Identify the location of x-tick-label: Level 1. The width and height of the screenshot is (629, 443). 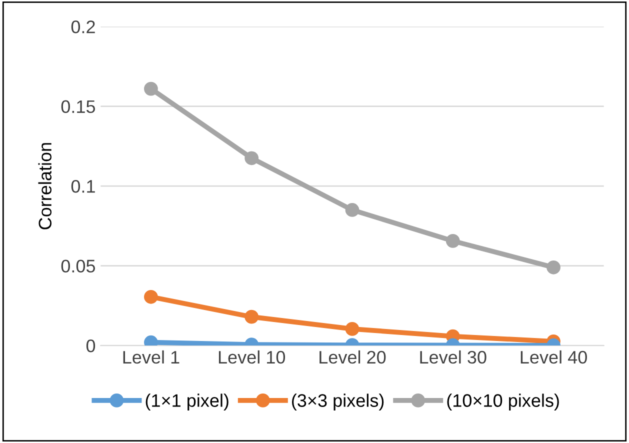
(151, 357).